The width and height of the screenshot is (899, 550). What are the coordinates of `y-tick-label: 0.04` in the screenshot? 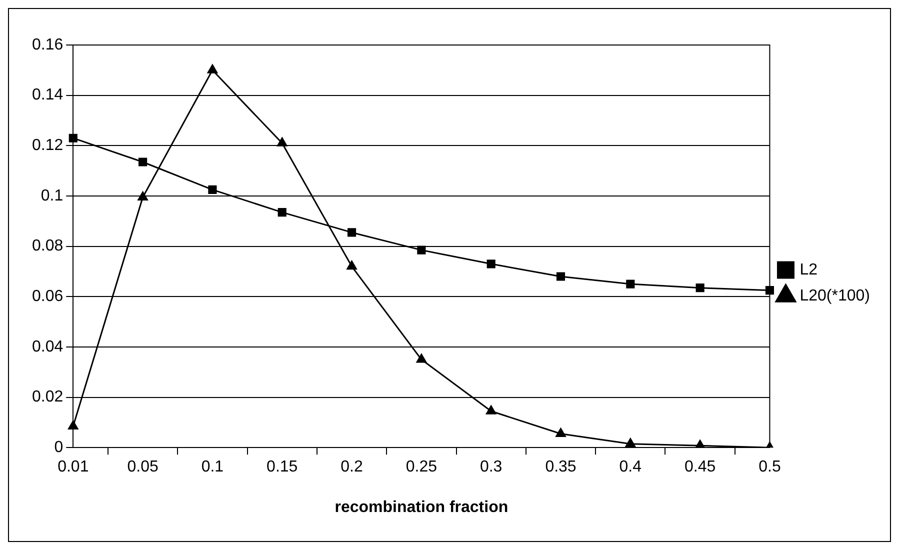 It's located at (48, 347).